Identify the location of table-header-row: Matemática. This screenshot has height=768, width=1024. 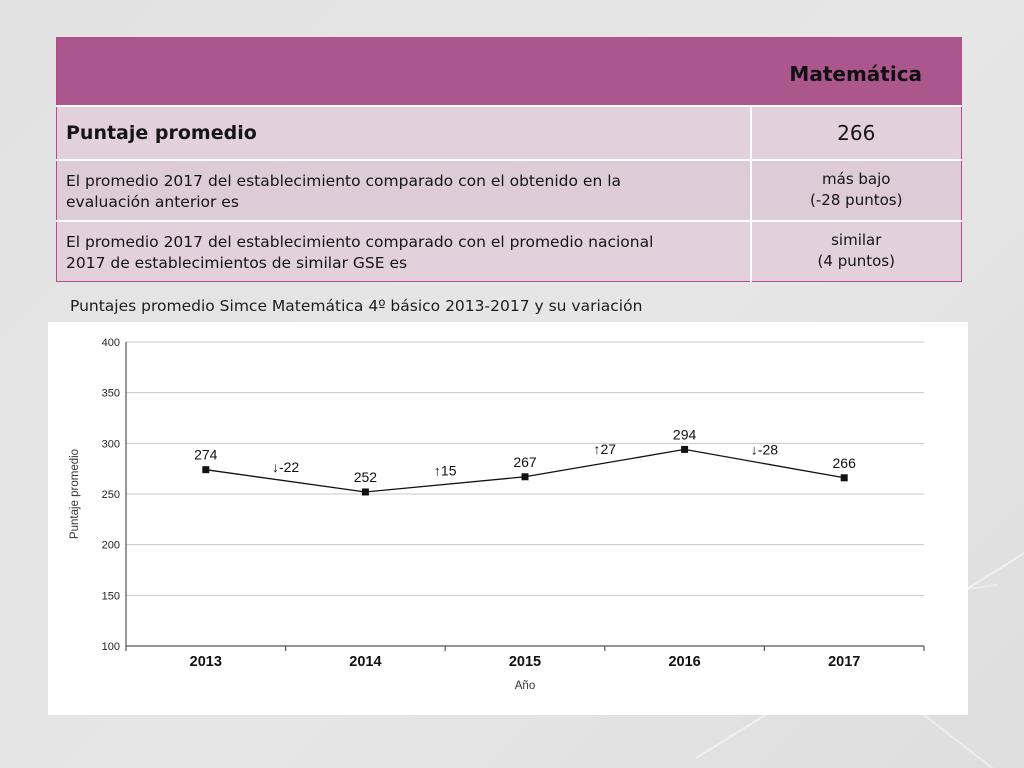
(509, 71).